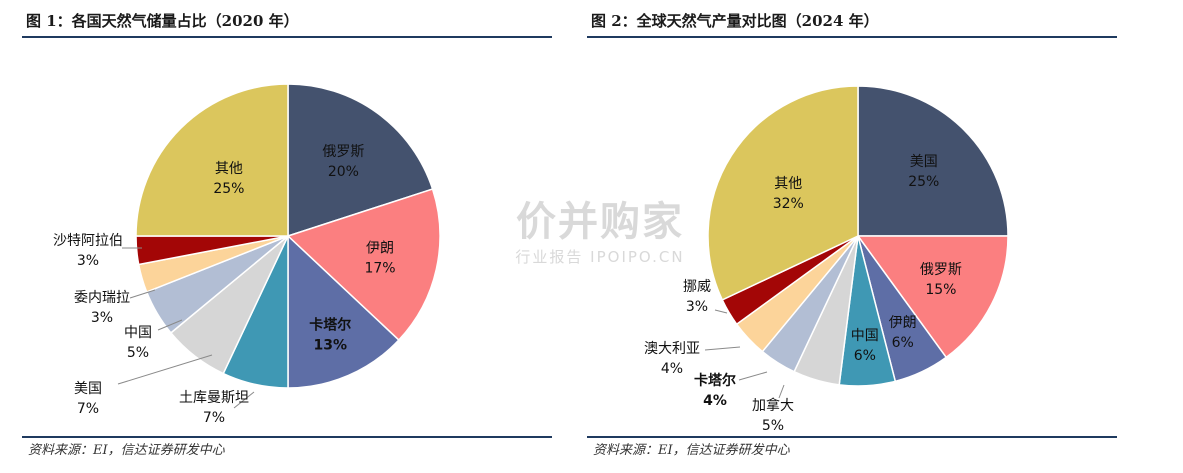 The height and width of the screenshot is (473, 1183). I want to click on chart-title: 图 2：全球天然气产量对比图（2024 年）, so click(735, 21).